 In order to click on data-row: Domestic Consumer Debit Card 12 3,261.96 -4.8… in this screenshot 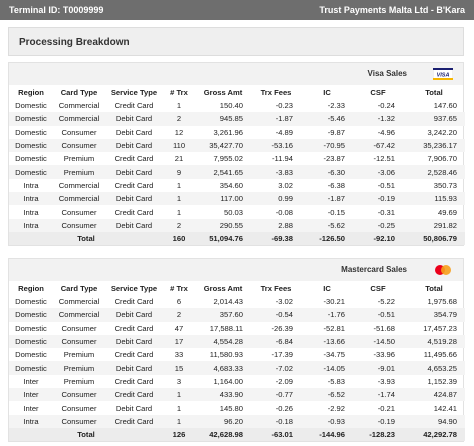, I will do `click(237, 132)`.